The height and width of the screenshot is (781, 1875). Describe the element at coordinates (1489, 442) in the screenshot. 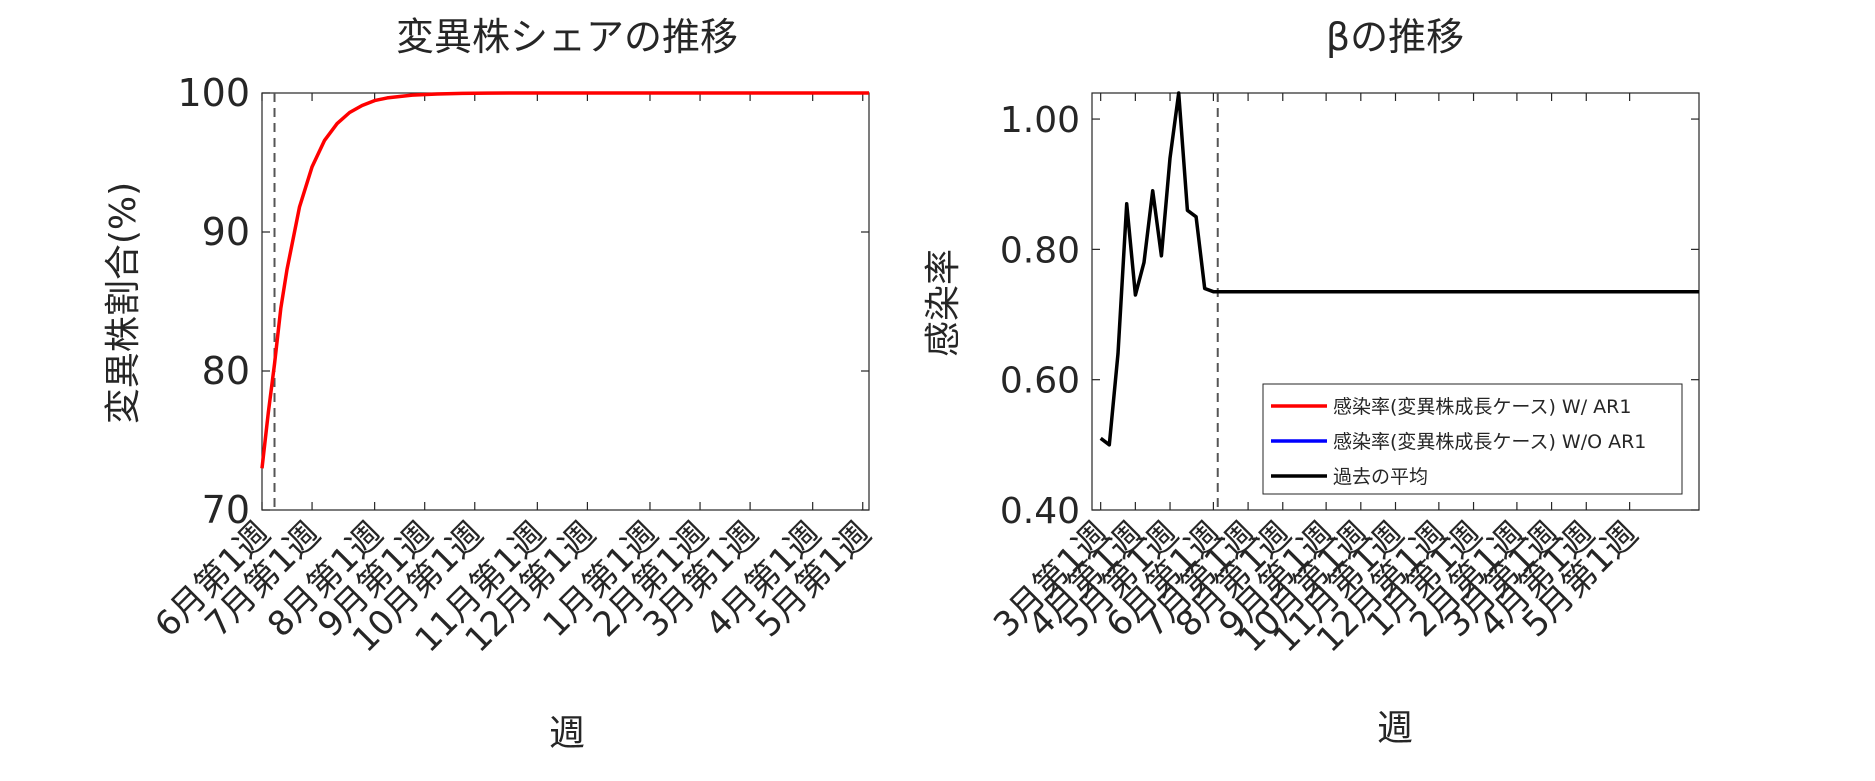

I see `legend-label: 感染率(変異株成長ケース) W/O AR1` at that location.